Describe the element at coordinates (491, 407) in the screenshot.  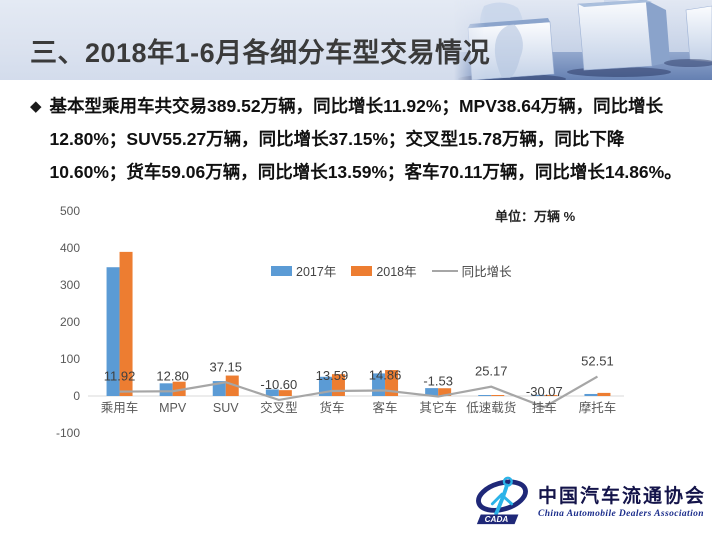
I see `category-label-低速载货: 低速载货` at that location.